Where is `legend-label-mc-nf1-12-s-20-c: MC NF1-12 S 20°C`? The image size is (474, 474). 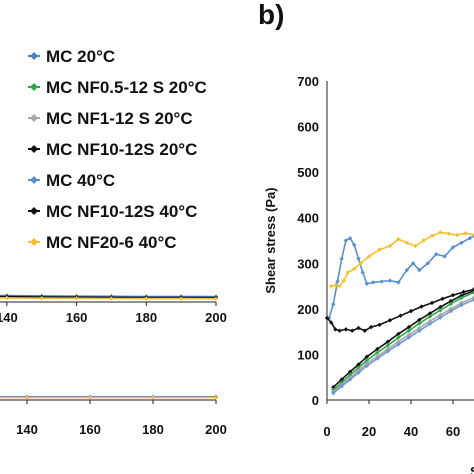 legend-label-mc-nf1-12-s-20-c: MC NF1-12 S 20°C is located at coordinates (119, 118).